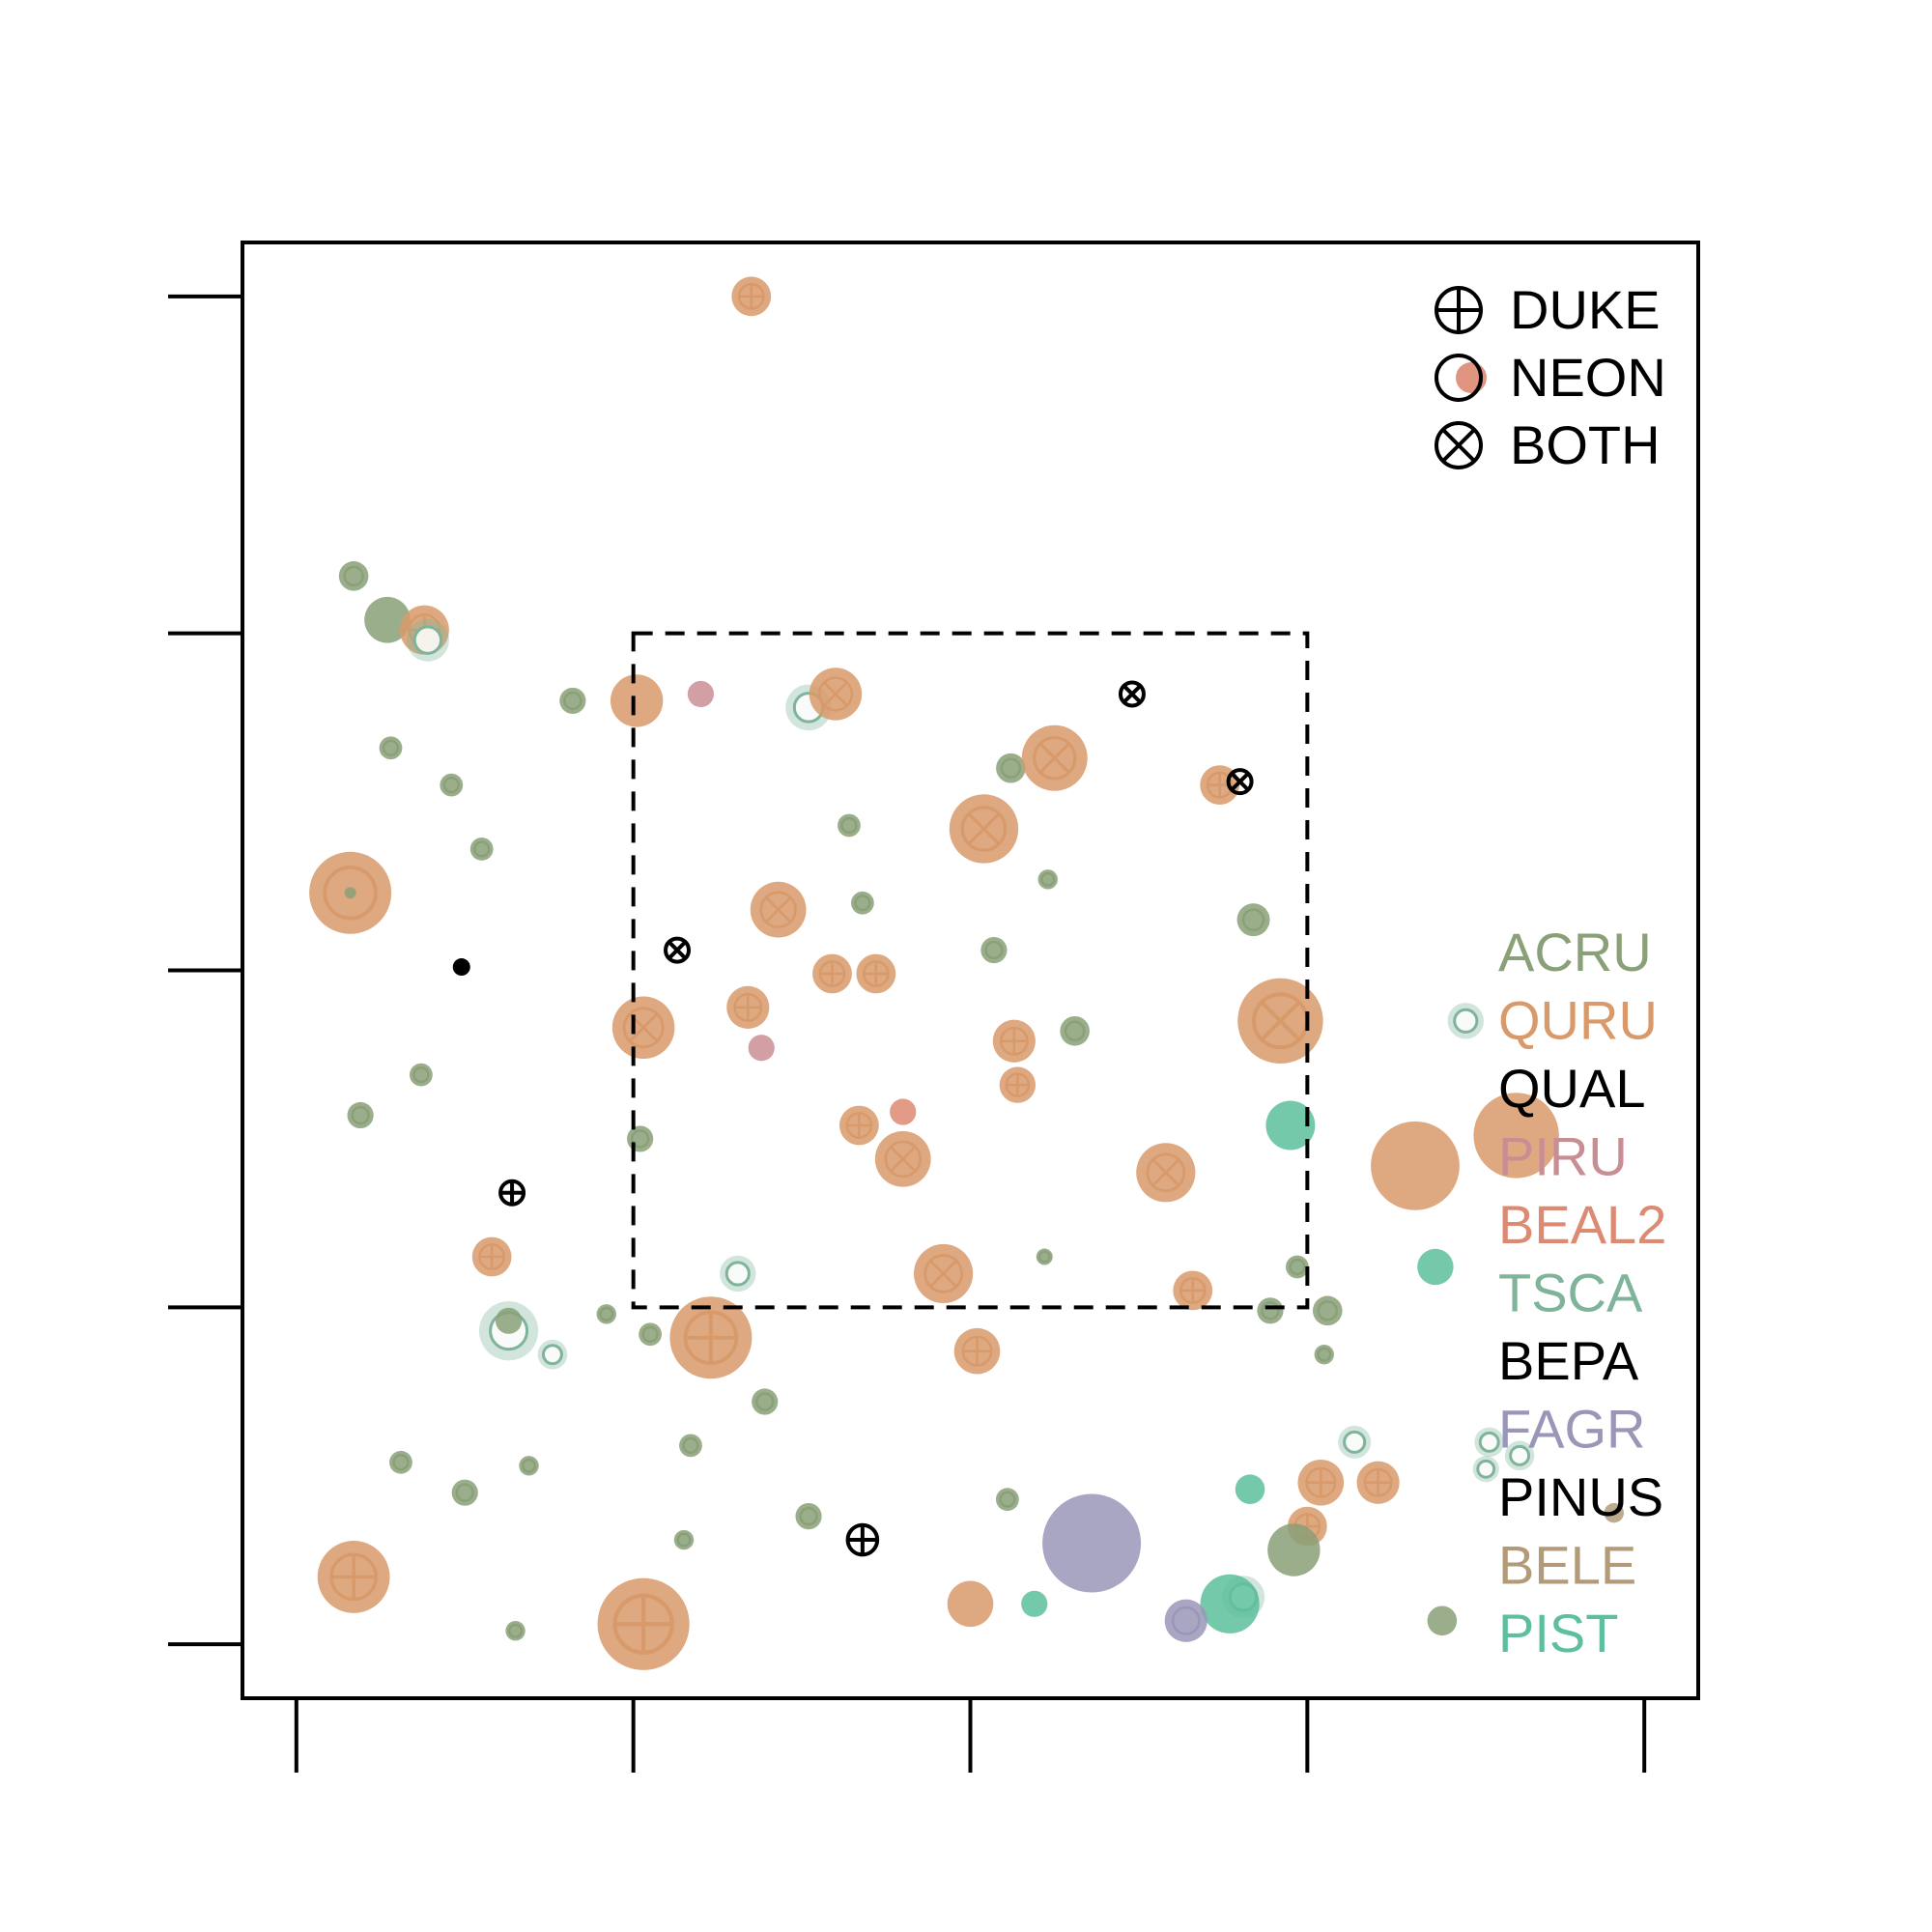  What do you see at coordinates (1572, 1088) in the screenshot?
I see `species-label-qual: QUAL` at bounding box center [1572, 1088].